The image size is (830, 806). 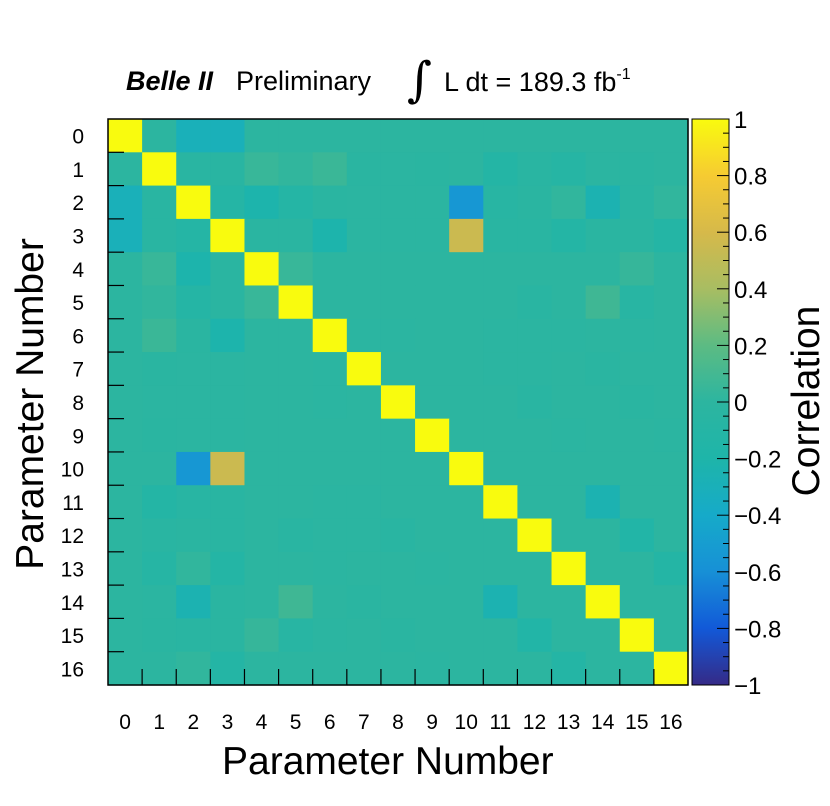 What do you see at coordinates (73, 603) in the screenshot?
I see `y-tick-label: 14` at bounding box center [73, 603].